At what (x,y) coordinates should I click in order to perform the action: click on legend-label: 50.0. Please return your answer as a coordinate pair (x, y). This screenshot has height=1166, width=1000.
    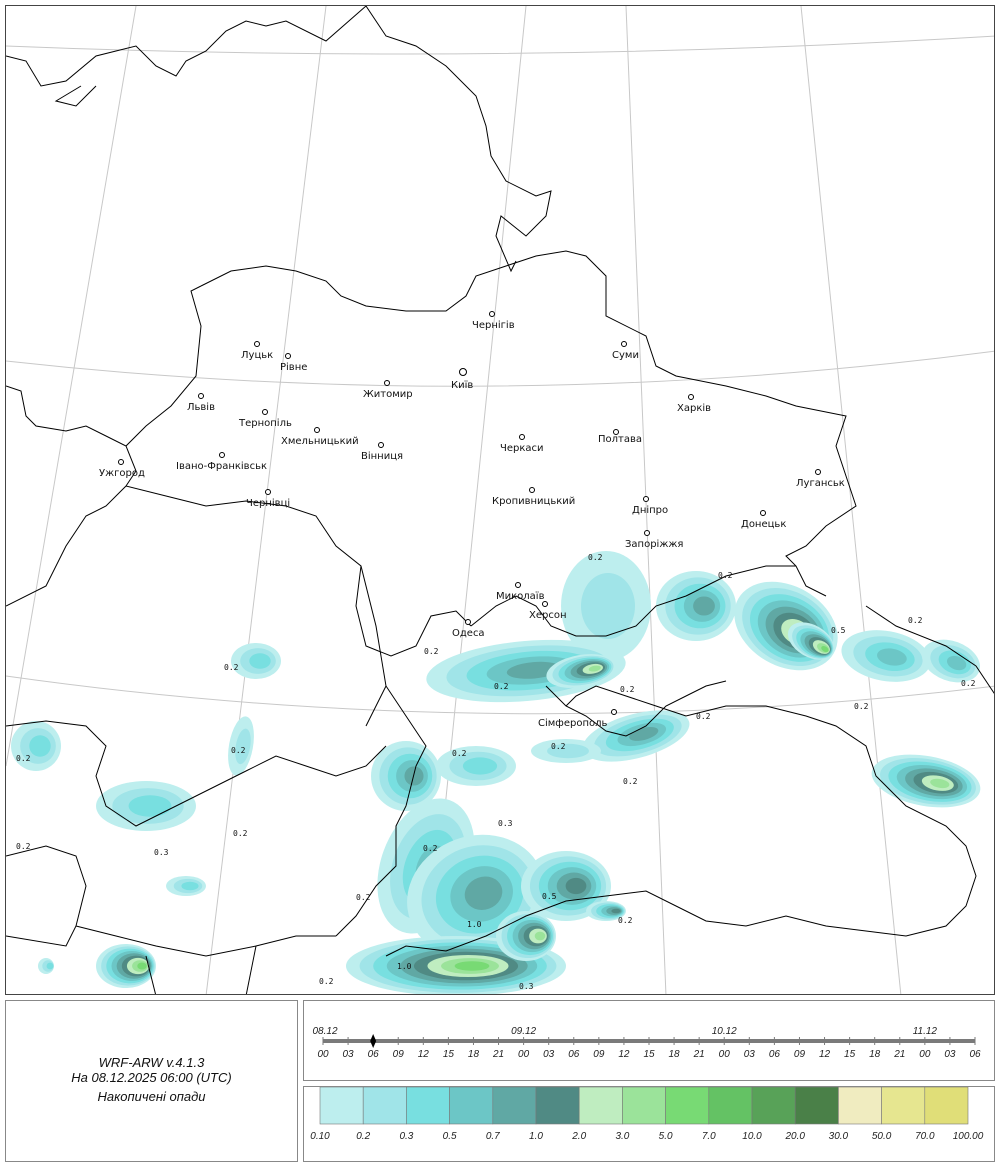
    Looking at the image, I should click on (882, 1136).